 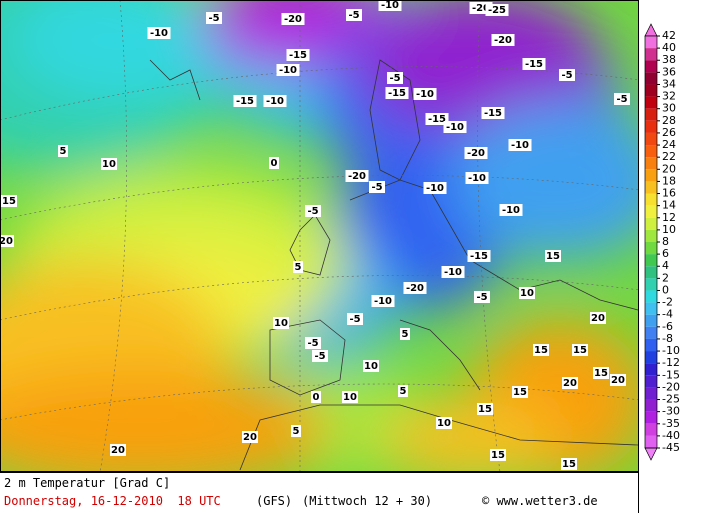 I want to click on colorbar-label: 24, so click(x=669, y=144).